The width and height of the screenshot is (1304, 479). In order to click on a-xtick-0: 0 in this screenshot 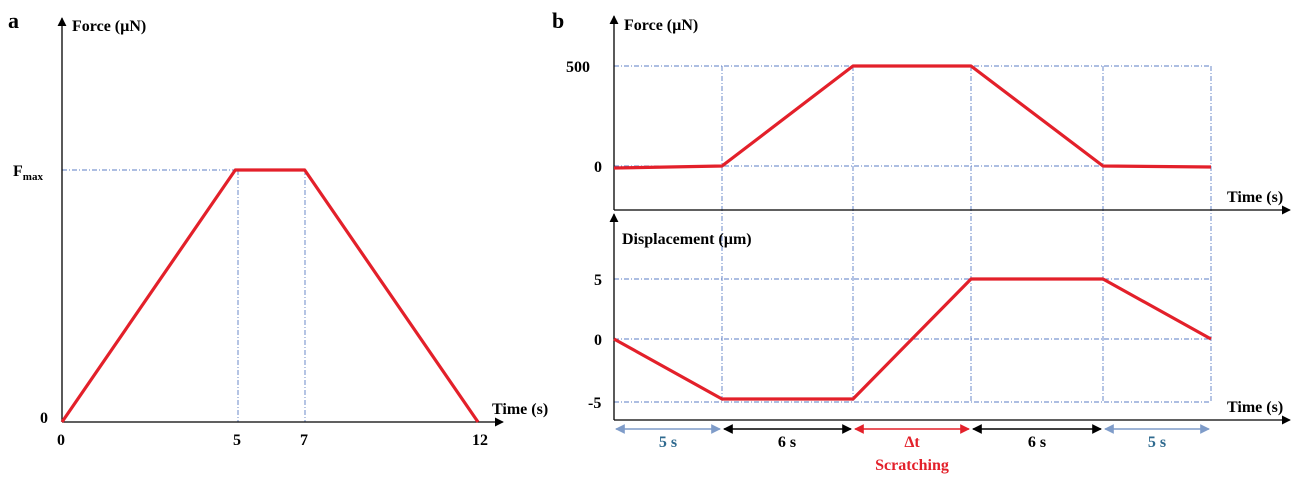, I will do `click(61, 440)`.